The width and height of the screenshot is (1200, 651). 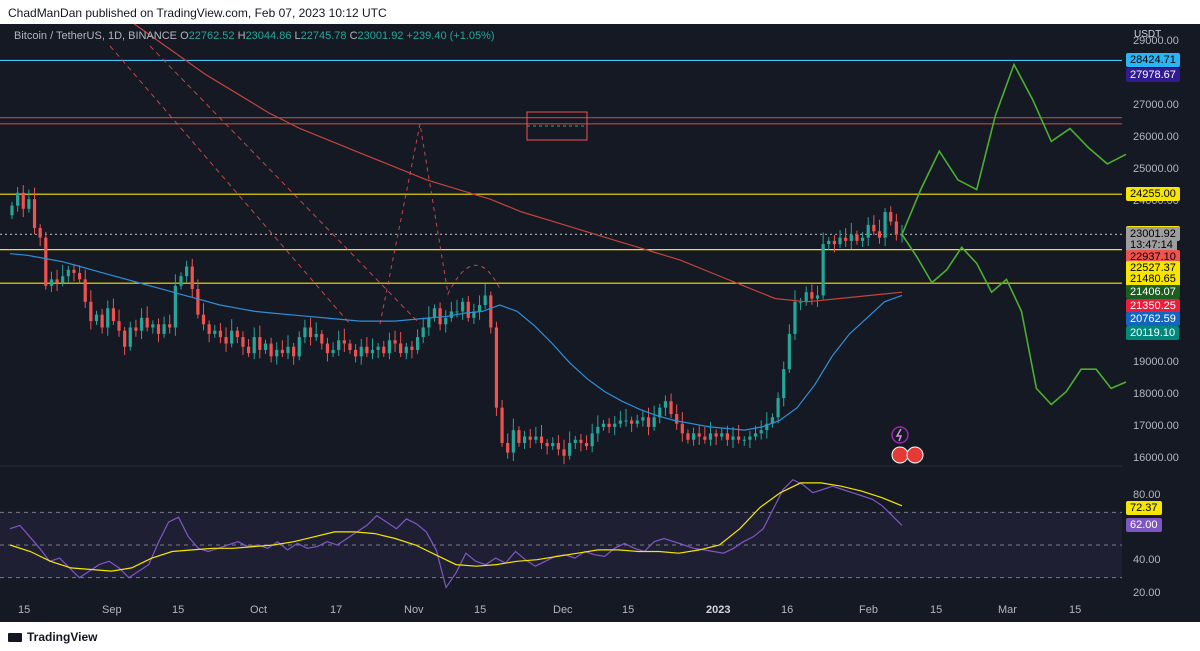 I want to click on time-tick-label: Feb, so click(x=868, y=610).